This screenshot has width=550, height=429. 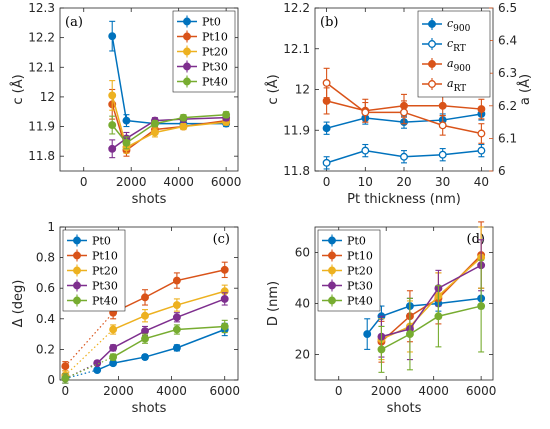 What do you see at coordinates (507, 73) in the screenshot?
I see `y-tick-label-right: 6.3` at bounding box center [507, 73].